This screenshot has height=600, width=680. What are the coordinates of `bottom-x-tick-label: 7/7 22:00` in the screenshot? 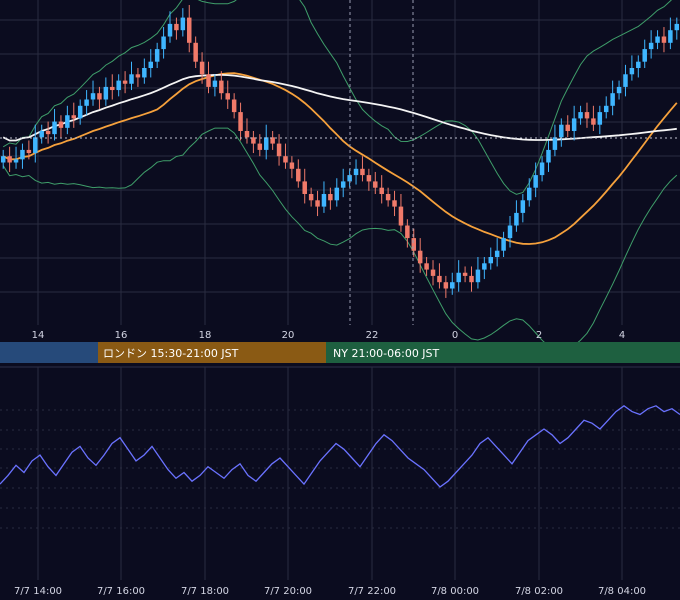 It's located at (372, 591).